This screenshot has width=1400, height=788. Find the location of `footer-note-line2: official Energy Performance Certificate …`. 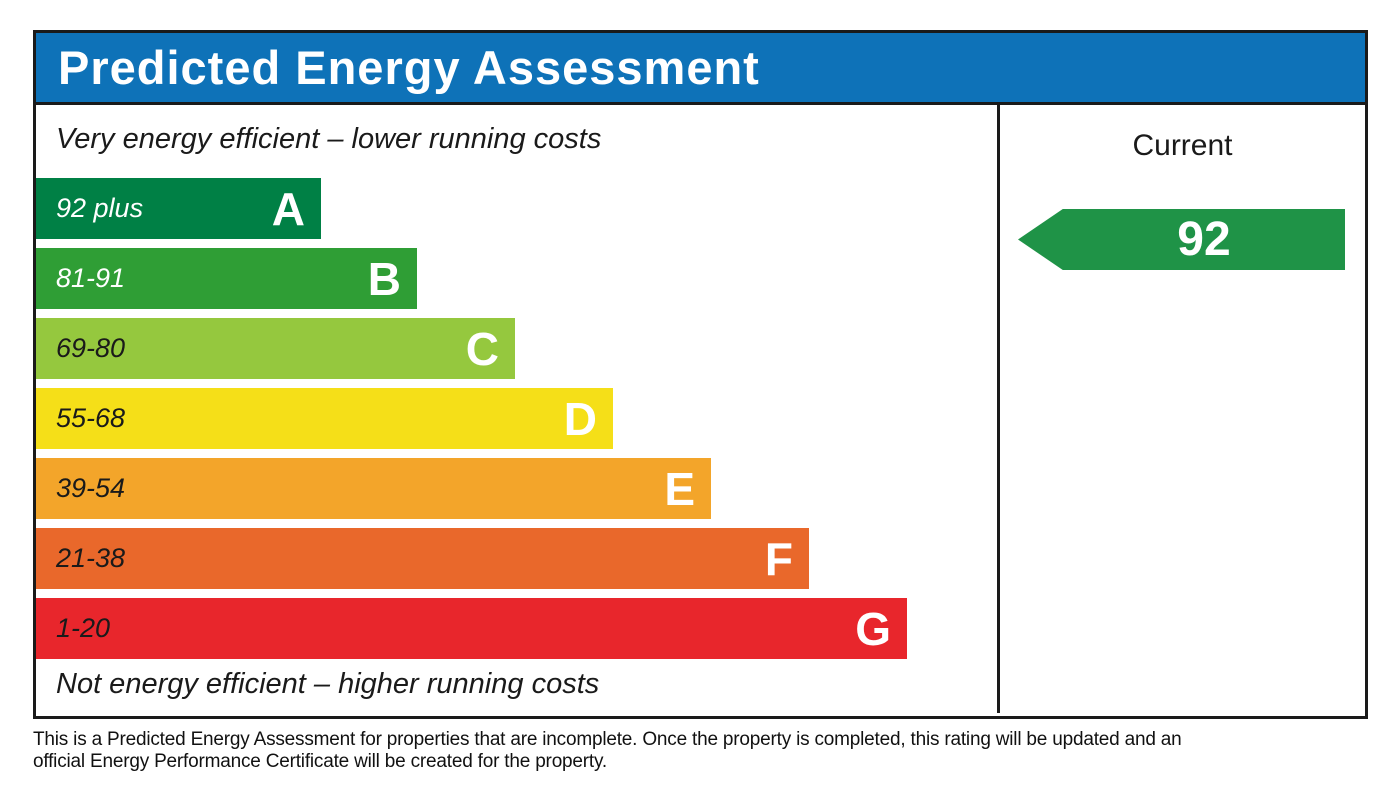

footer-note-line2: official Energy Performance Certificate … is located at coordinates (320, 761).